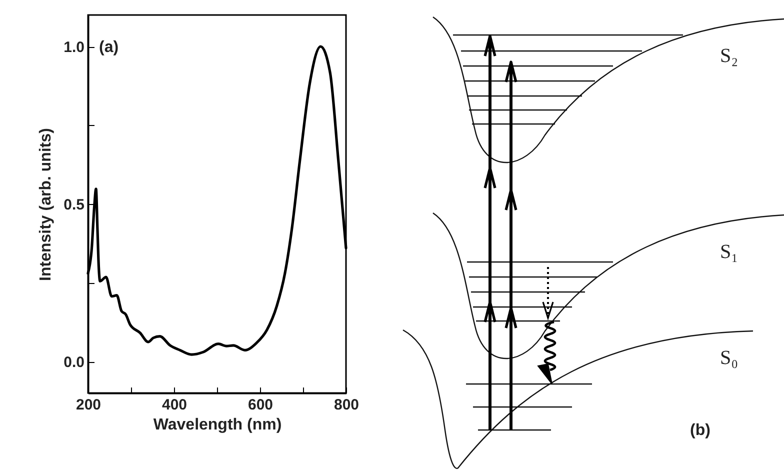 This screenshot has width=784, height=470. Describe the element at coordinates (74, 205) in the screenshot. I see `y-tick-label: 0.5` at that location.